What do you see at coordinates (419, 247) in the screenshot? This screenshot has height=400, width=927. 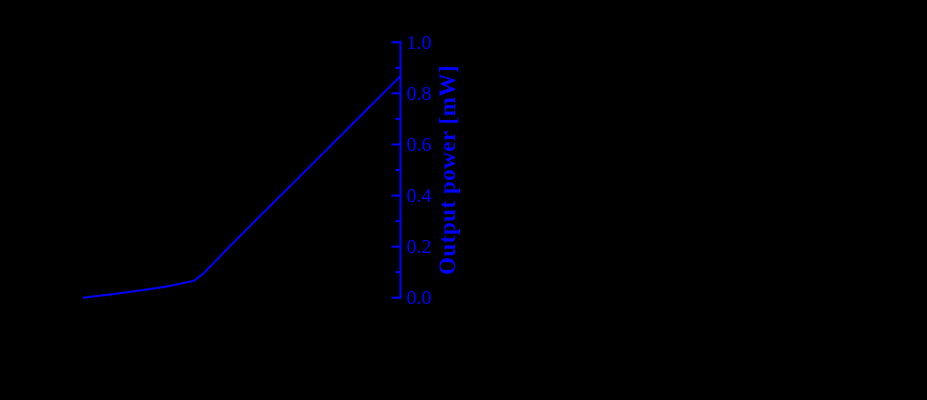 I see `right-axis-tick-label: 0.2` at bounding box center [419, 247].